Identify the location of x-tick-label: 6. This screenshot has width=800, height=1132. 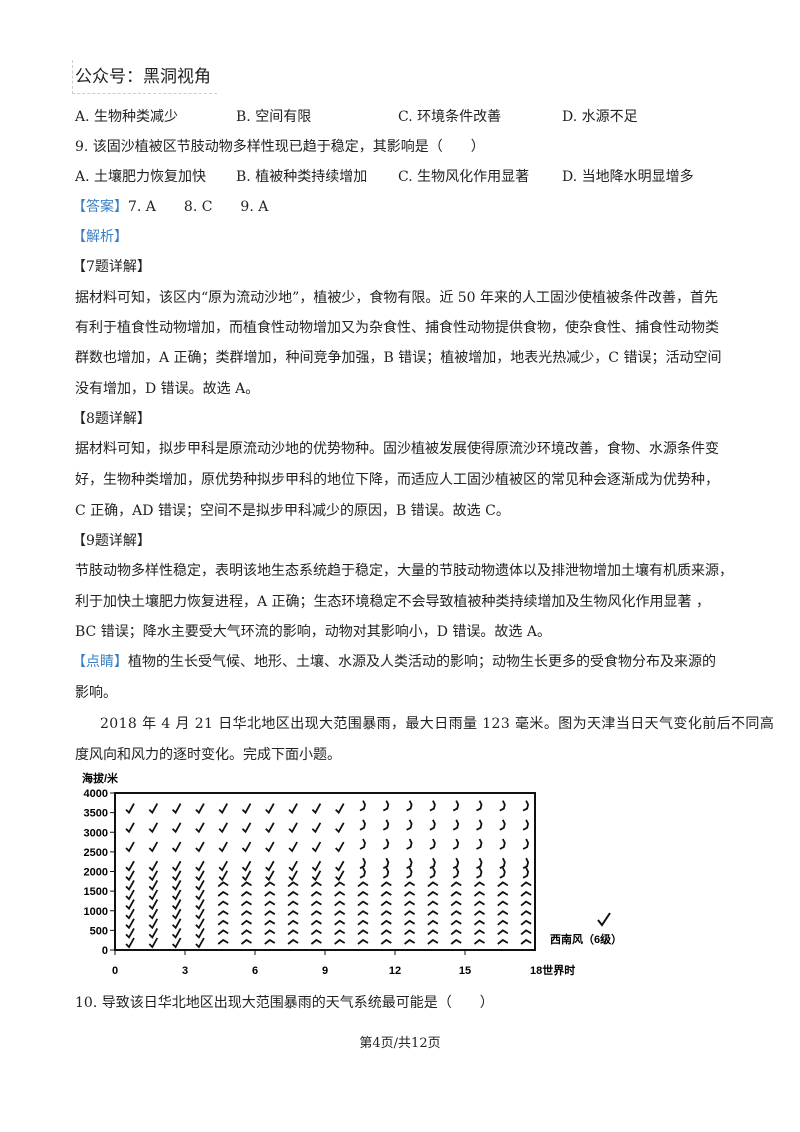
(255, 971).